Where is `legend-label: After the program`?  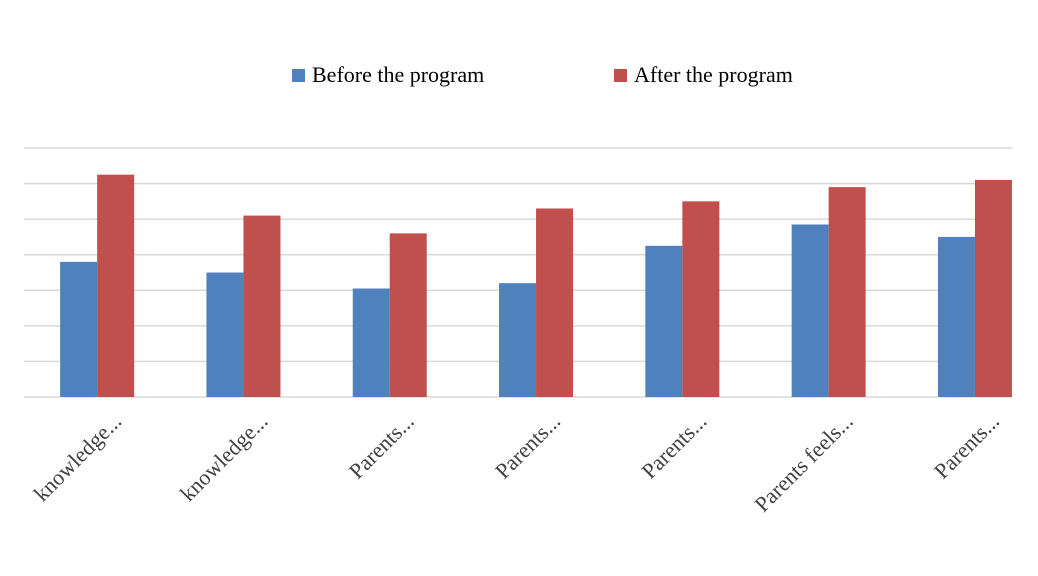
legend-label: After the program is located at coordinates (713, 74).